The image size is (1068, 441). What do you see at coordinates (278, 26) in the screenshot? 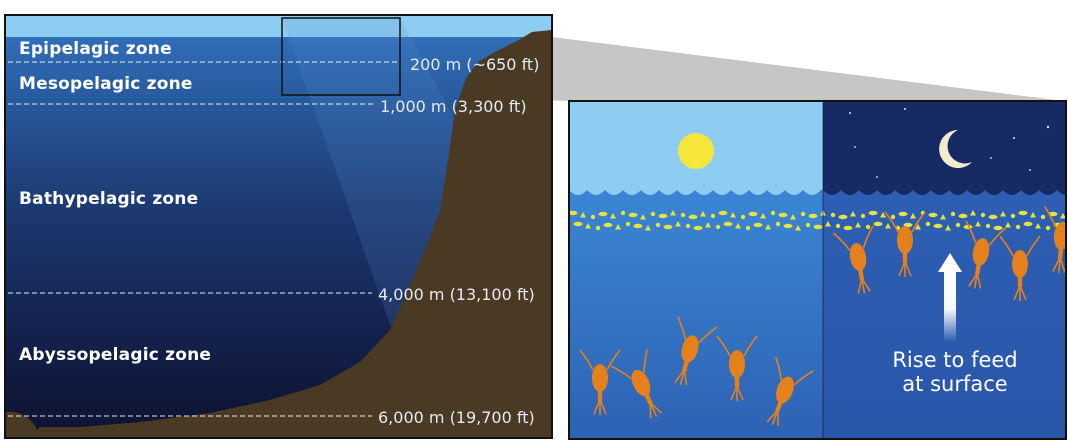
I see `sky-band` at bounding box center [278, 26].